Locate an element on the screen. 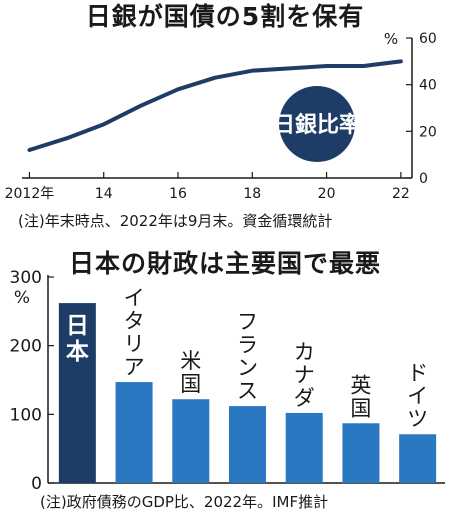 The image size is (450, 520). category-label: カ is located at coordinates (304, 352).